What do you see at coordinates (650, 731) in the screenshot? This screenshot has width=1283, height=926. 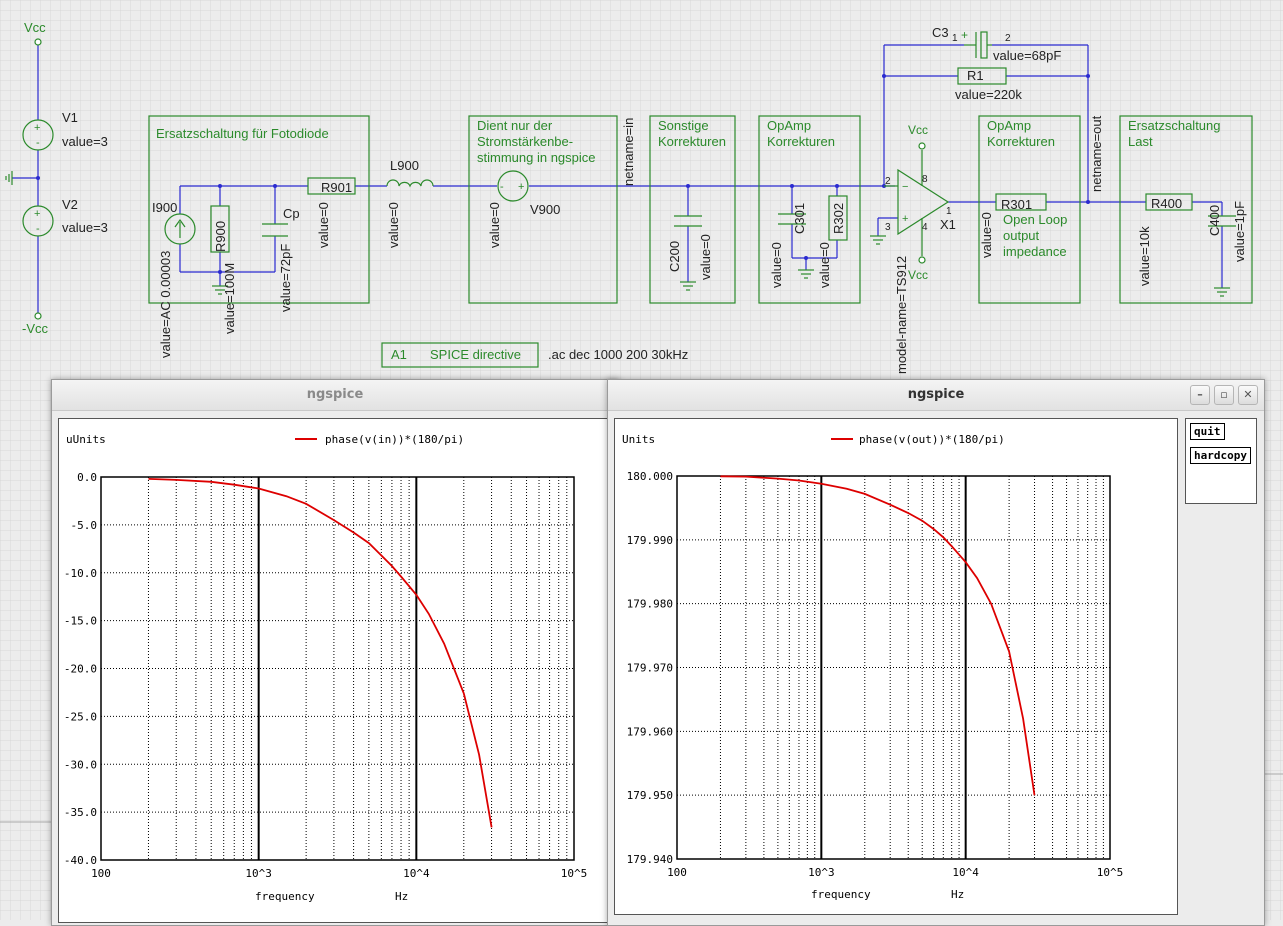 I see `y-tick-label: 179.960` at bounding box center [650, 731].